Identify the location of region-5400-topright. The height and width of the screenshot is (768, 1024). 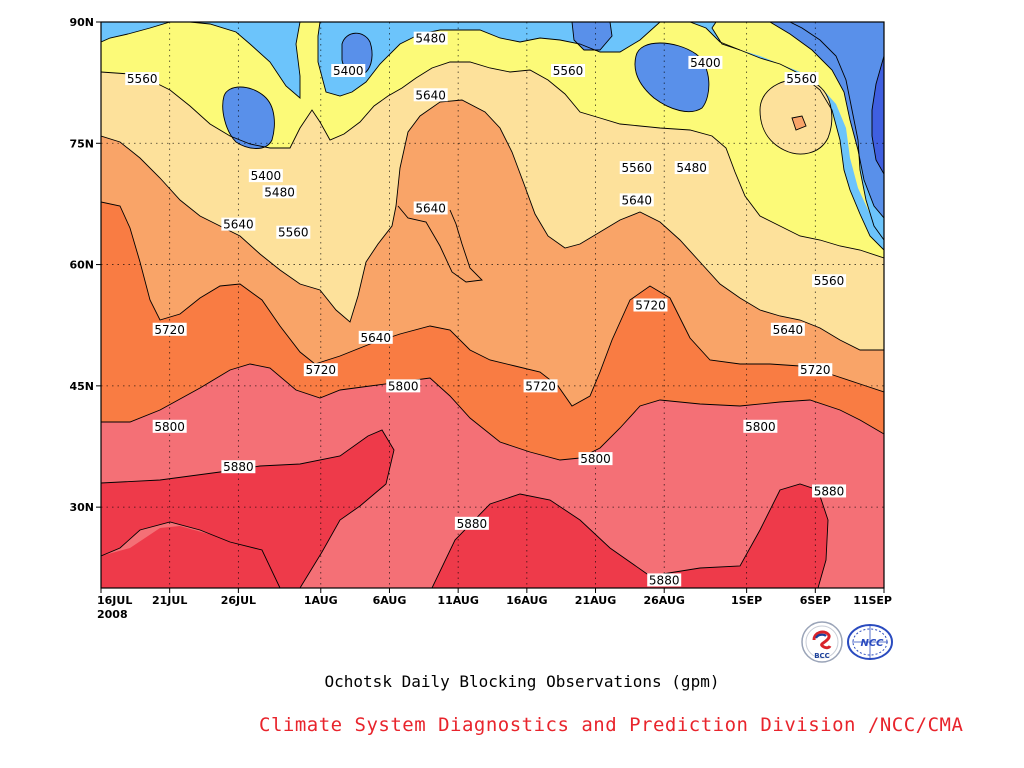
(827, 120).